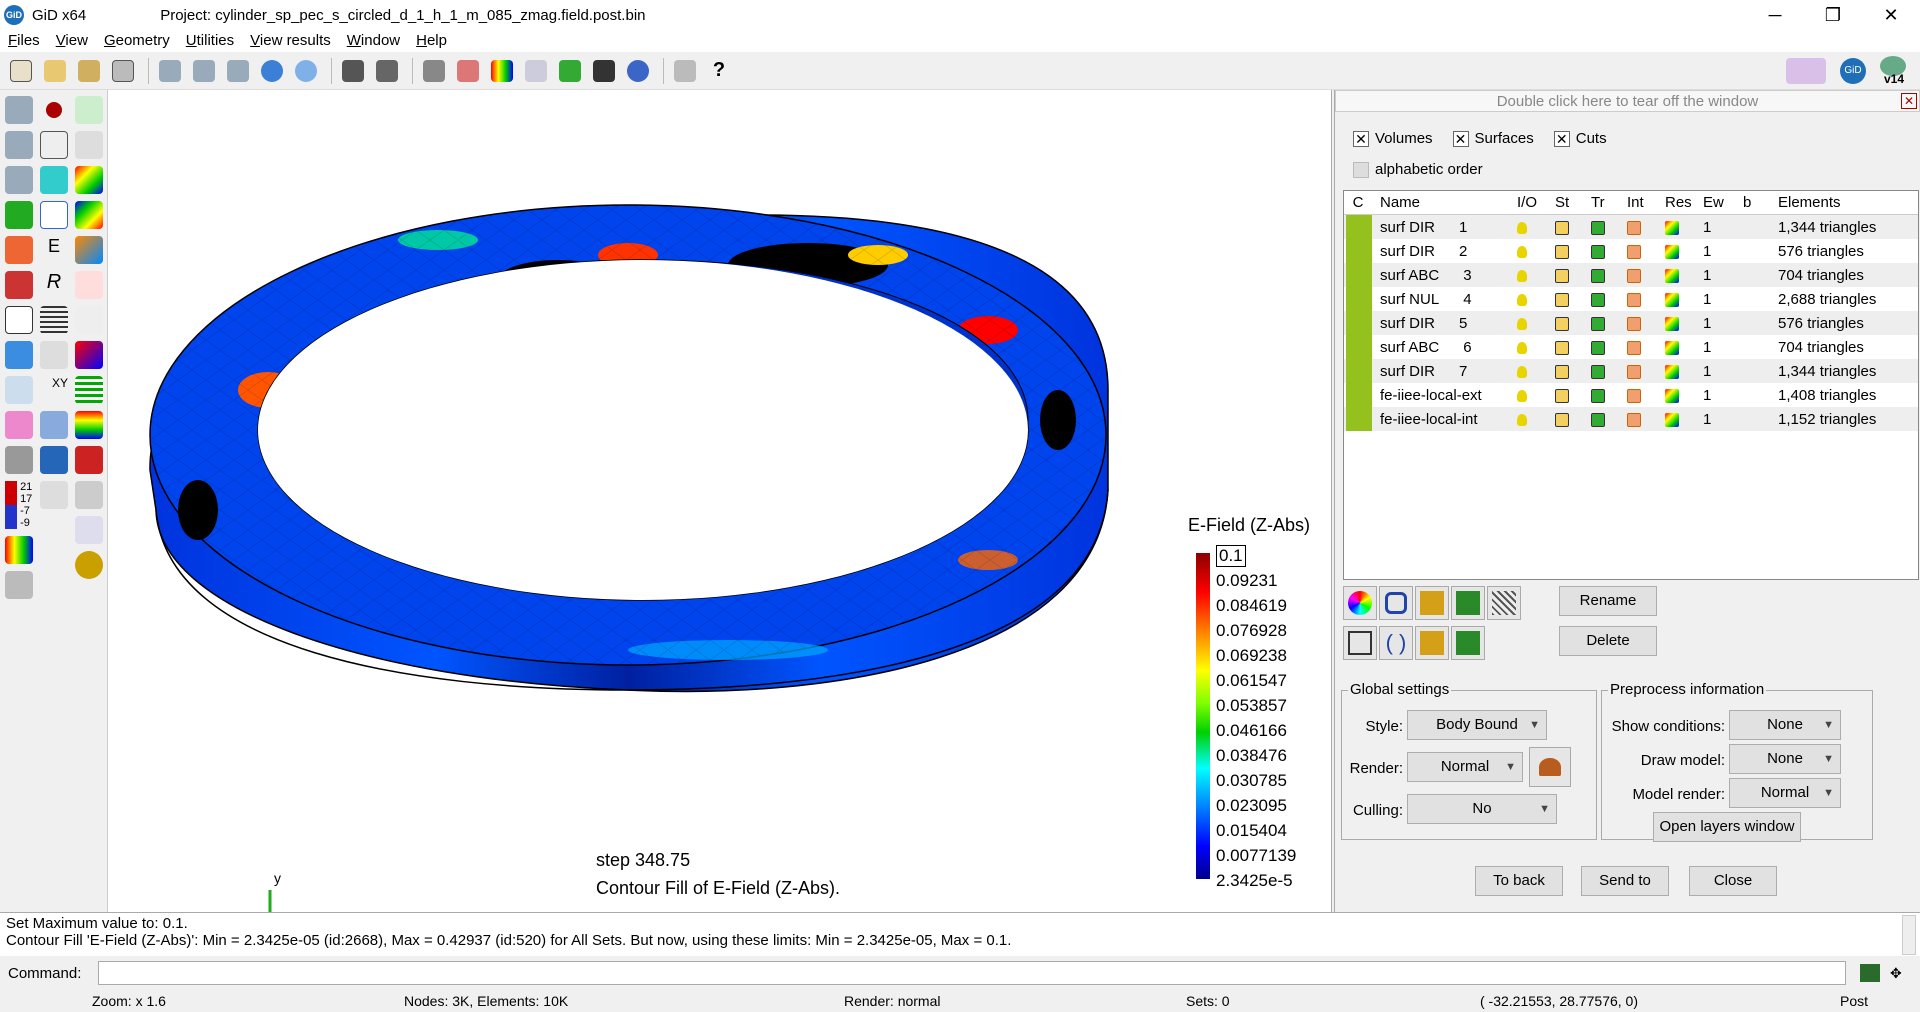  Describe the element at coordinates (1631, 419) in the screenshot. I see `layer-row: fe-iiee-local-int 1 1,152 triangles` at that location.